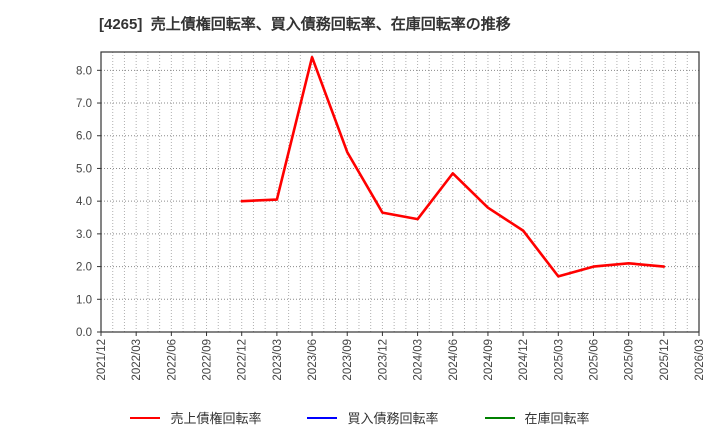  What do you see at coordinates (84, 235) in the screenshot?
I see `y-tick-label: 3.0` at bounding box center [84, 235].